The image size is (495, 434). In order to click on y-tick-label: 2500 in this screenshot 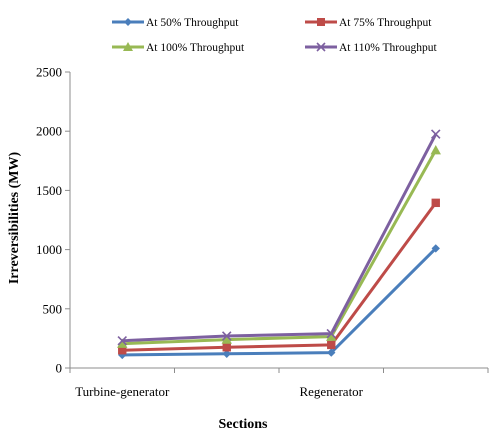, I will do `click(49, 72)`.